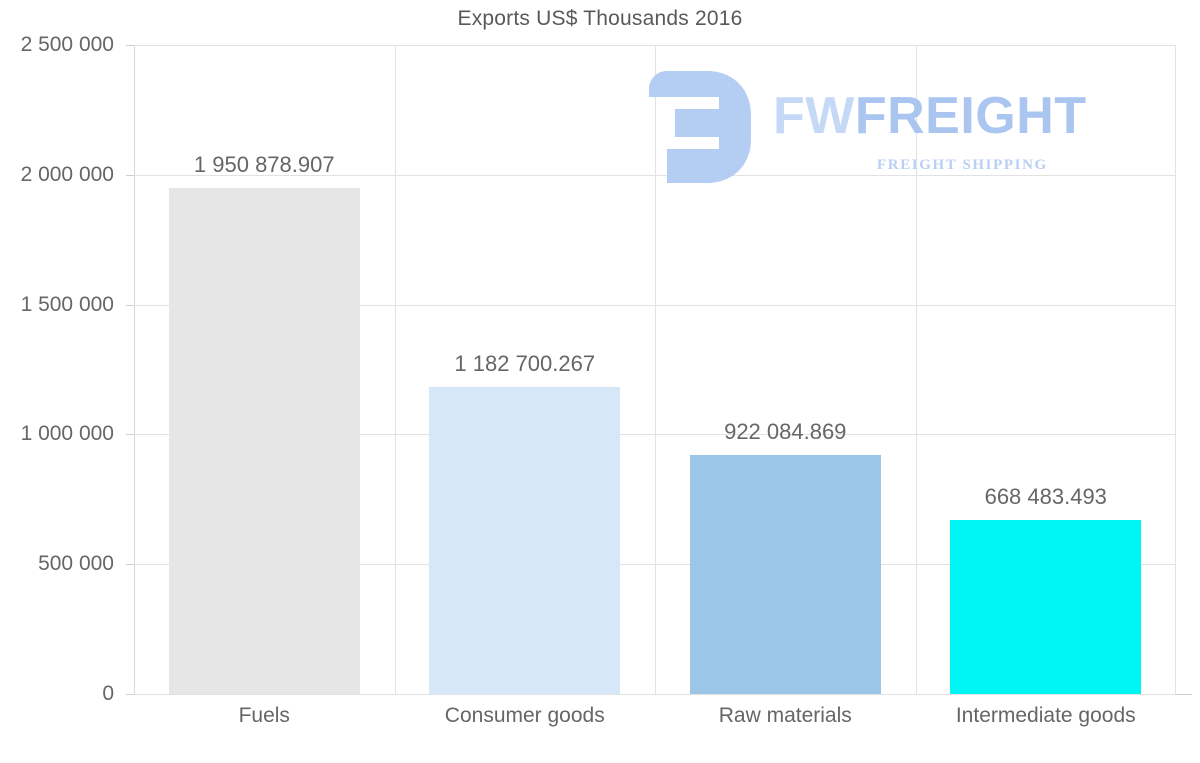 The height and width of the screenshot is (763, 1200). What do you see at coordinates (108, 693) in the screenshot?
I see `y-axis-tick-label: 0` at bounding box center [108, 693].